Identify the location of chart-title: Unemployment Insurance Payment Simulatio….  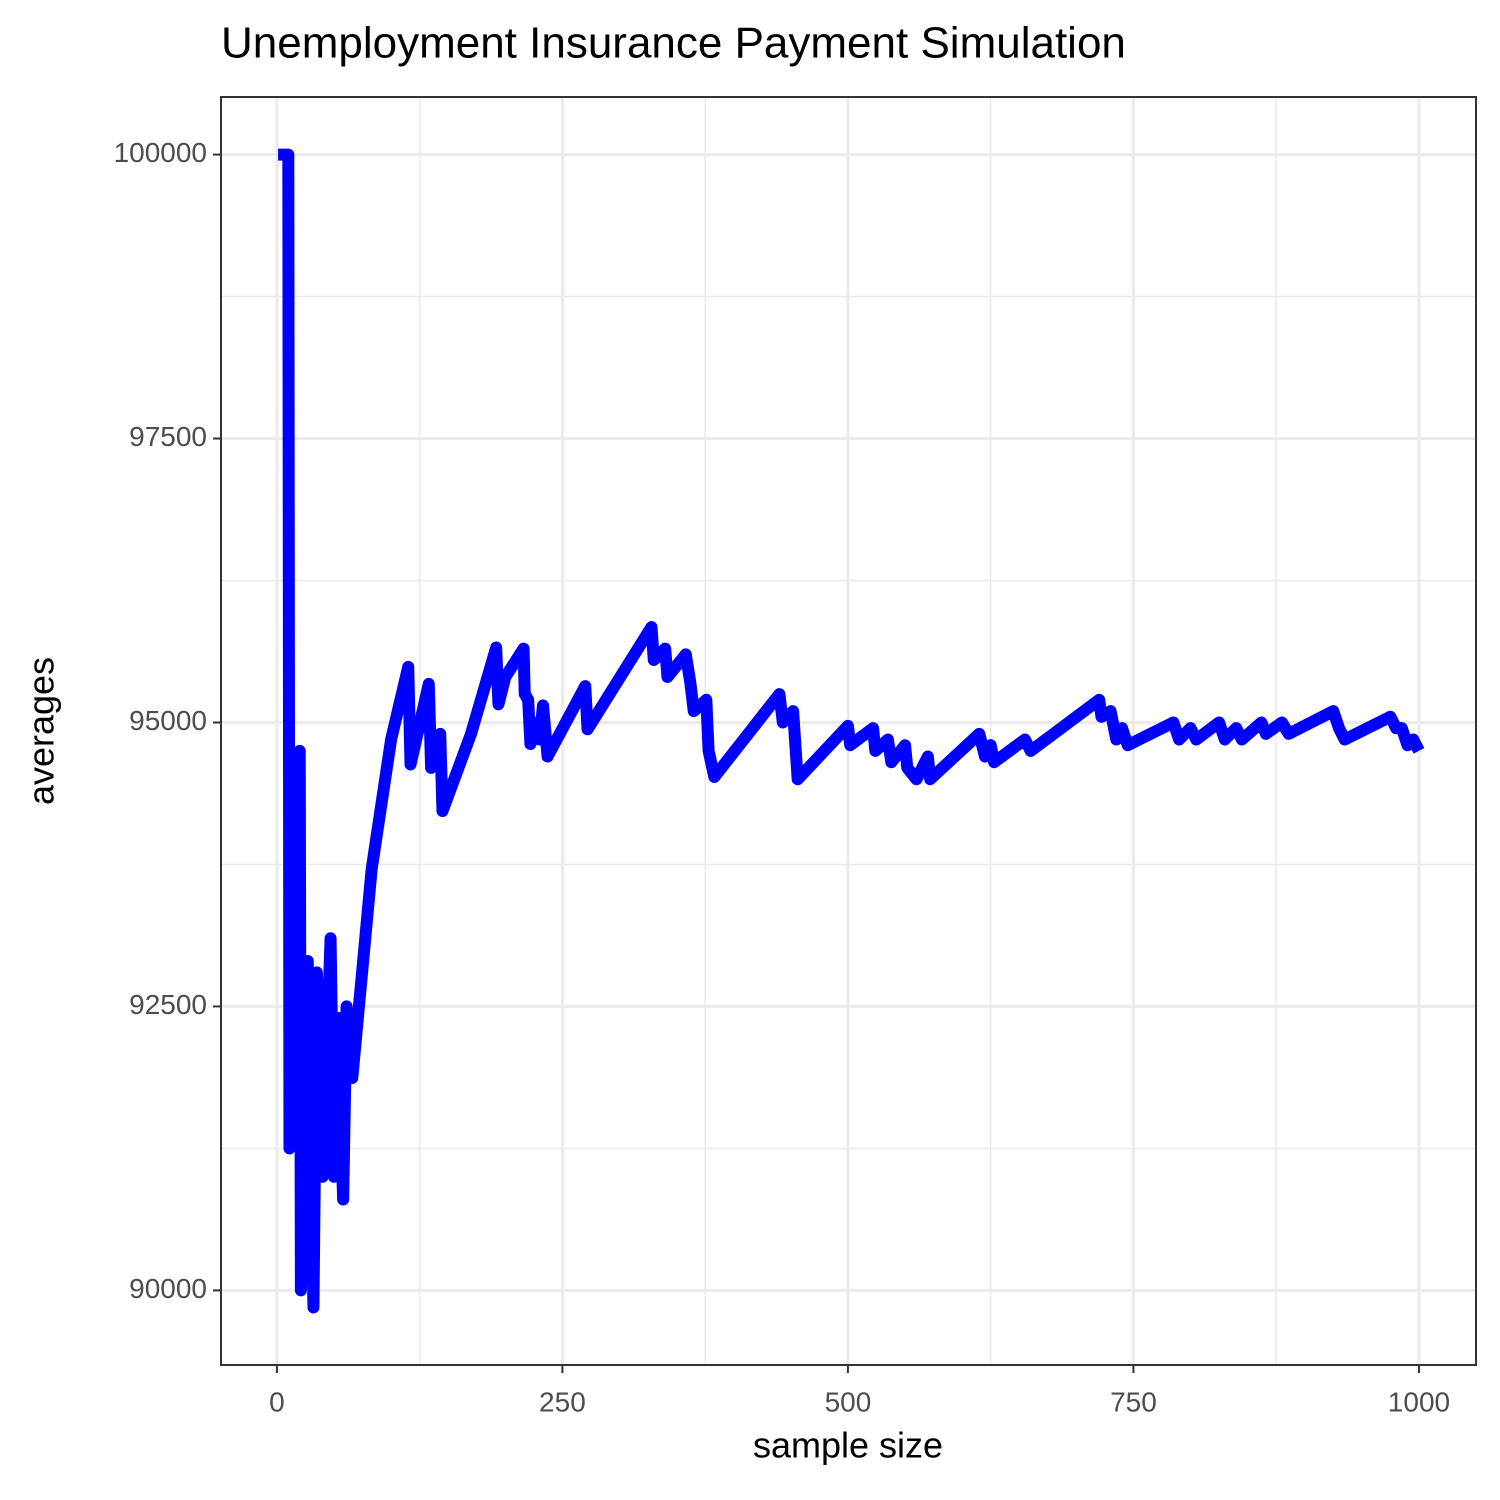
(673, 43).